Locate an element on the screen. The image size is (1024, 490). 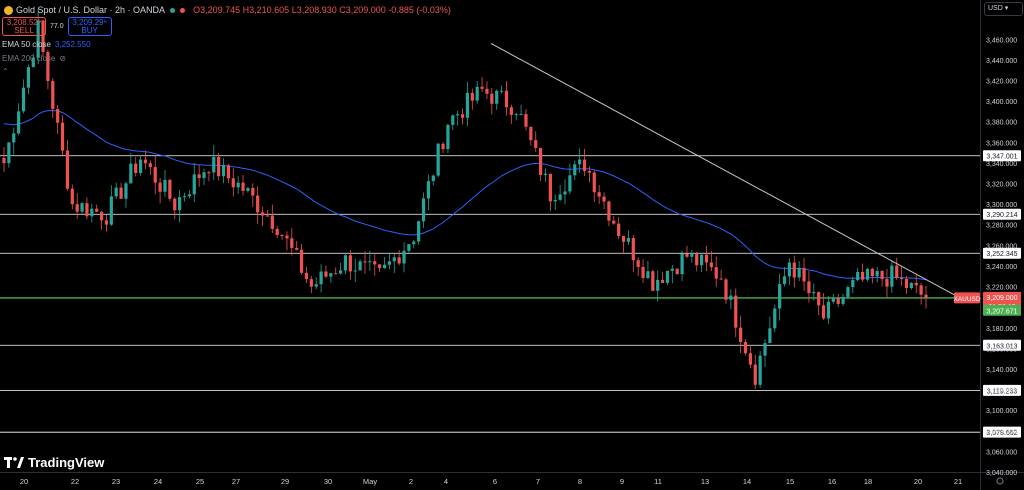
time-tick-label: 13 is located at coordinates (705, 481).